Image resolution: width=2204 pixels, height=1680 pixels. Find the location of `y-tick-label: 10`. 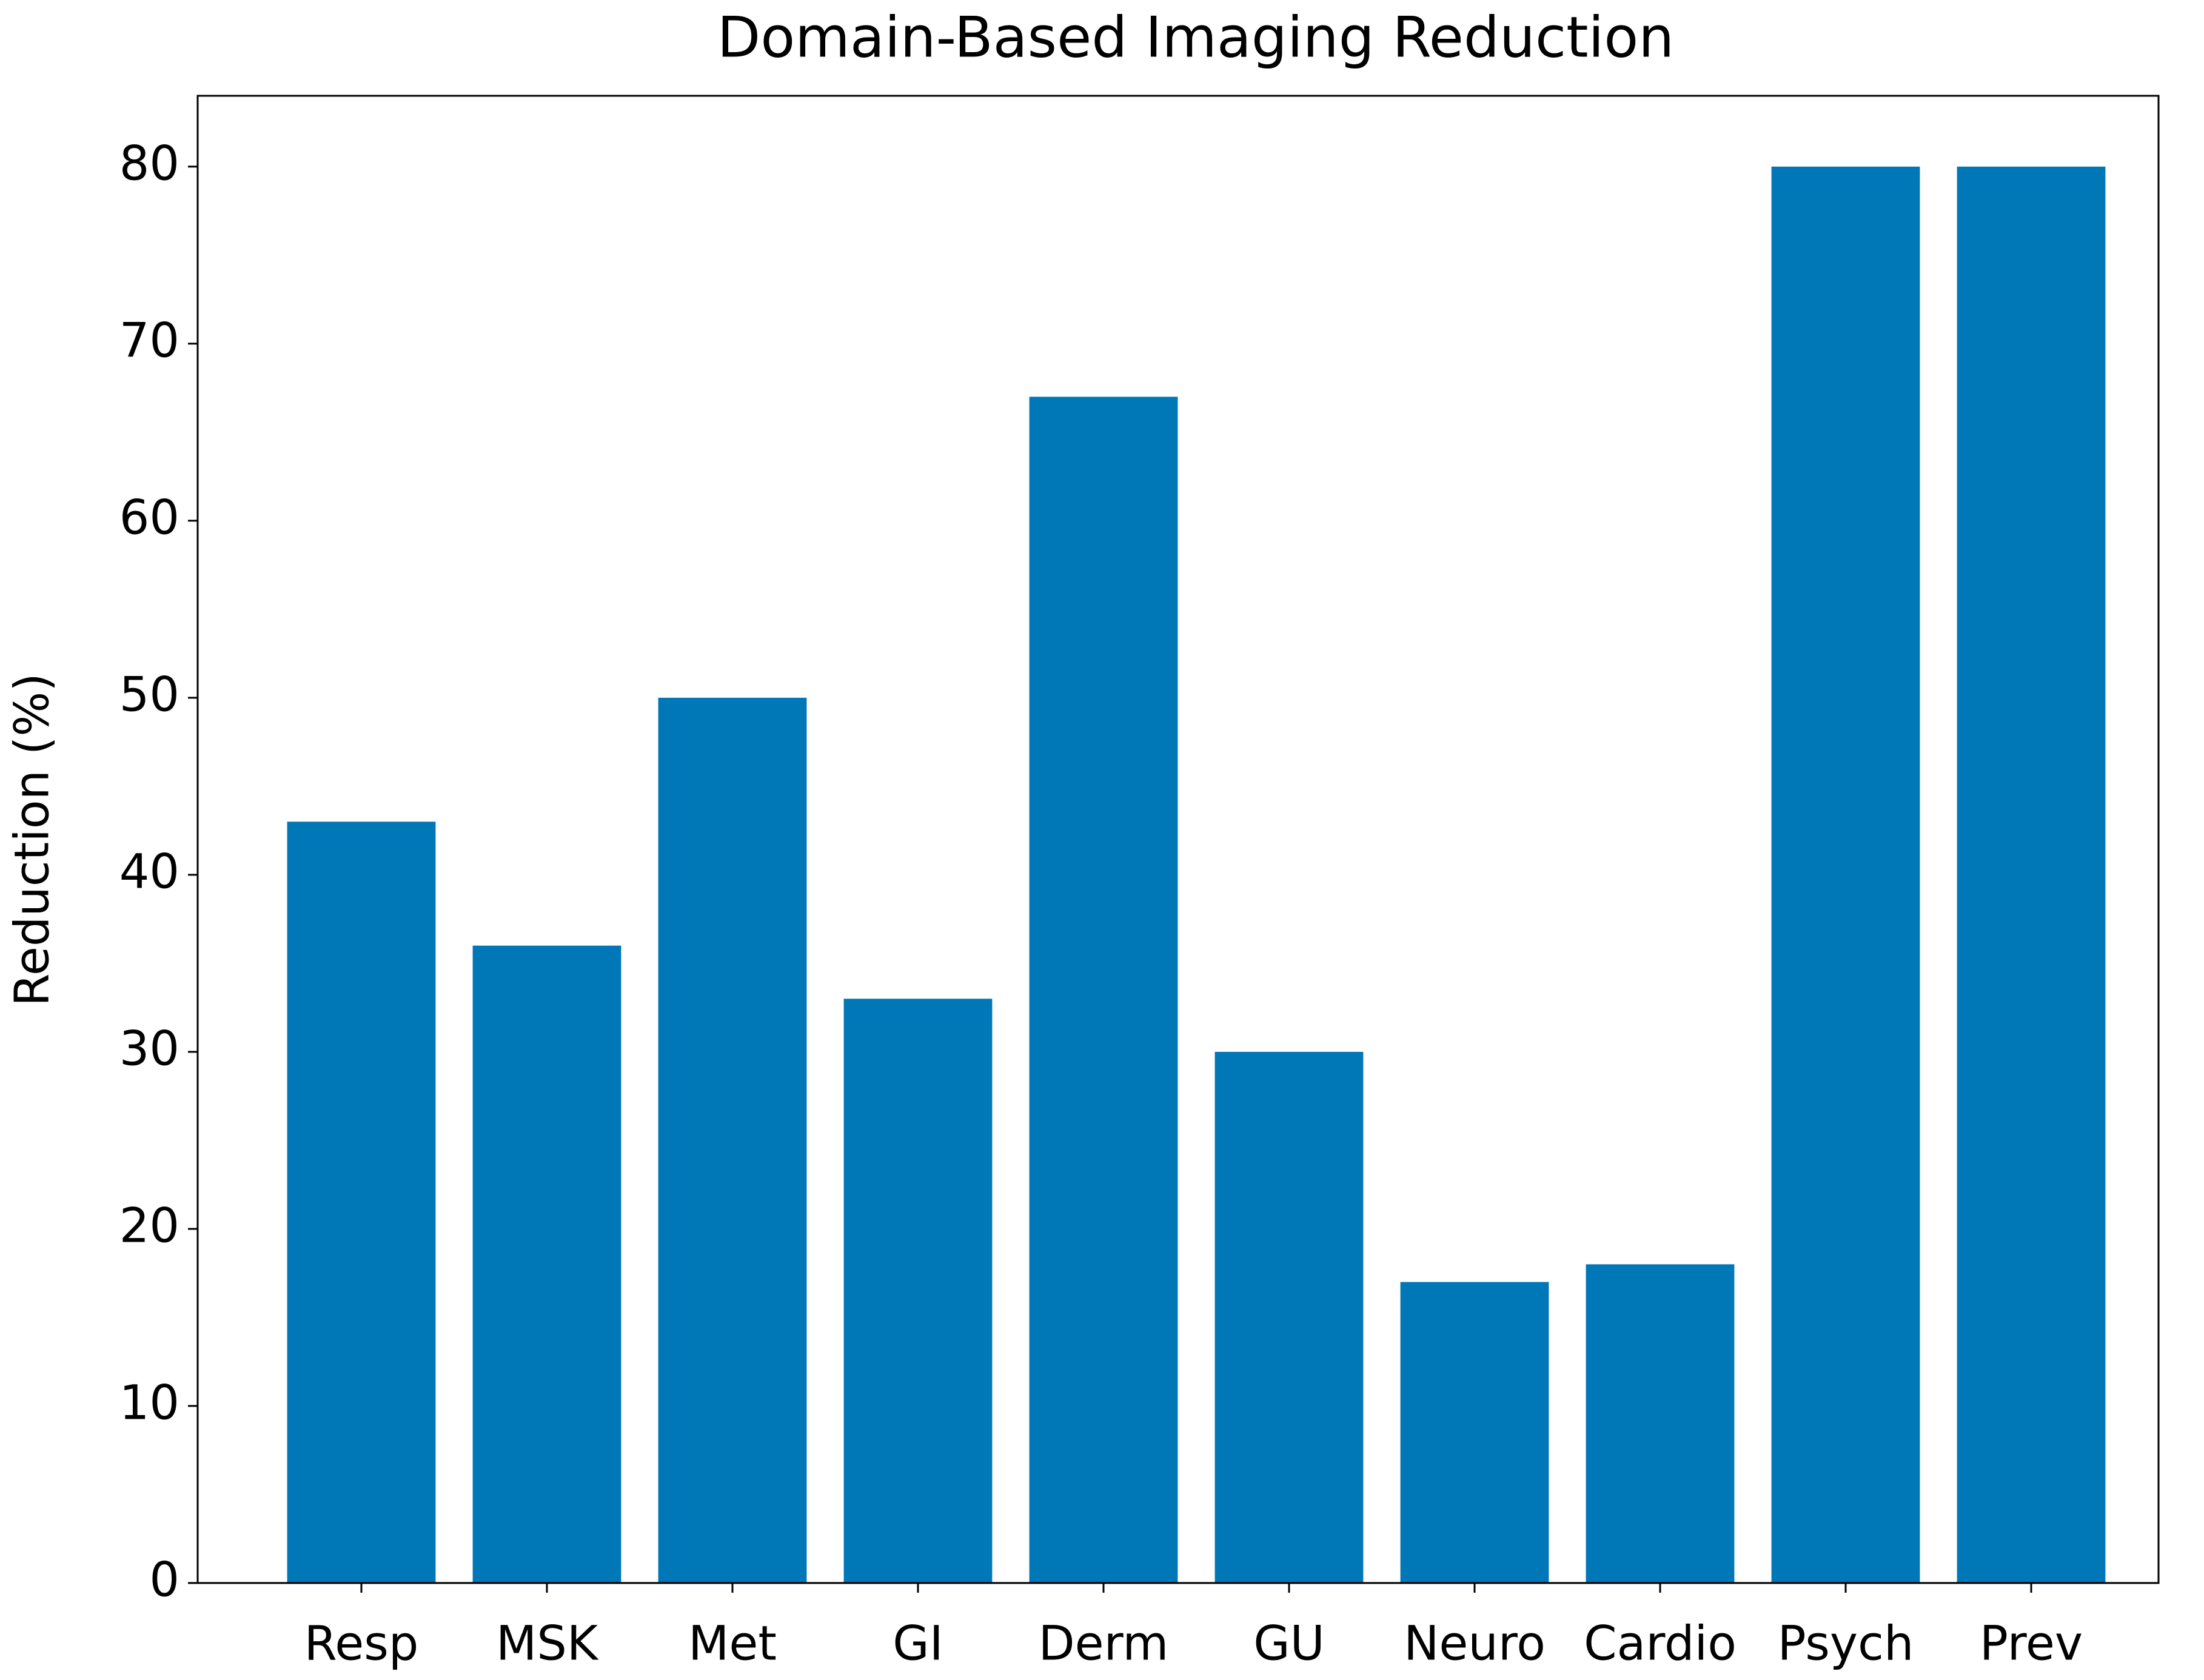

y-tick-label: 10 is located at coordinates (149, 1403).